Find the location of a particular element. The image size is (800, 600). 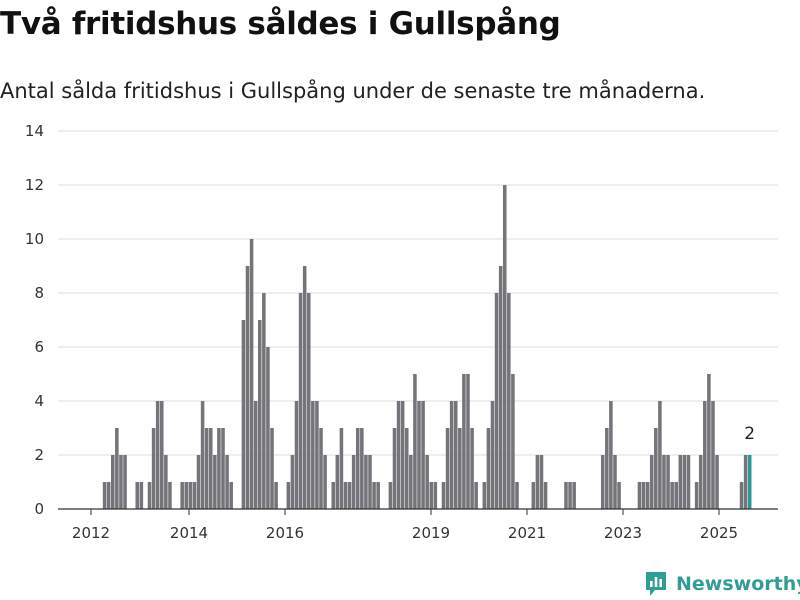

y-tick-label: 0 is located at coordinates (39, 509).